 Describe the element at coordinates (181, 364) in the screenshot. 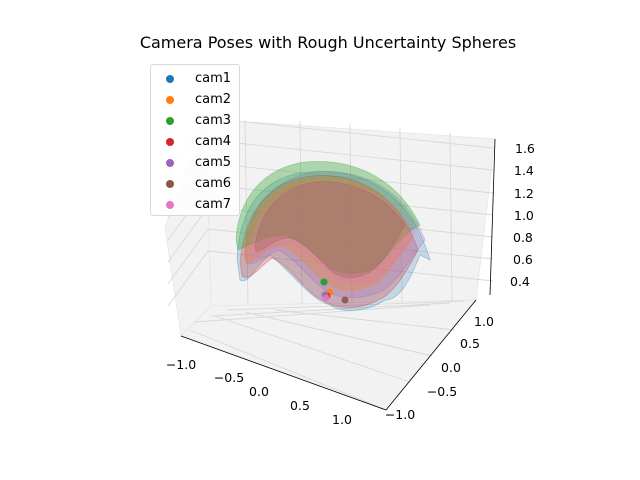

I see `x-tick-label: −1.0` at that location.